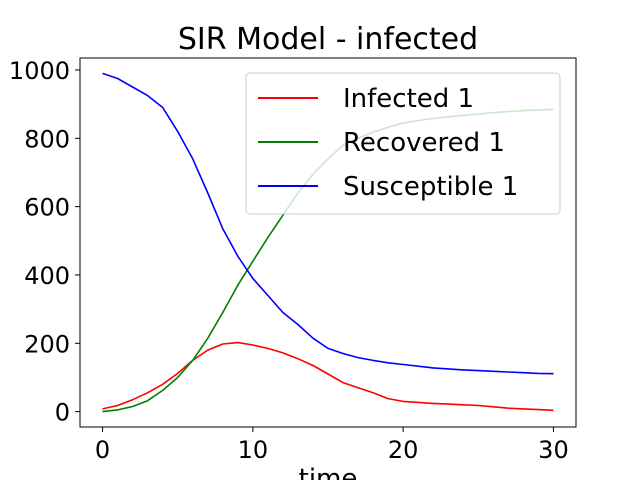 The height and width of the screenshot is (480, 640). What do you see at coordinates (408, 99) in the screenshot?
I see `legend-label: Infected 1` at bounding box center [408, 99].